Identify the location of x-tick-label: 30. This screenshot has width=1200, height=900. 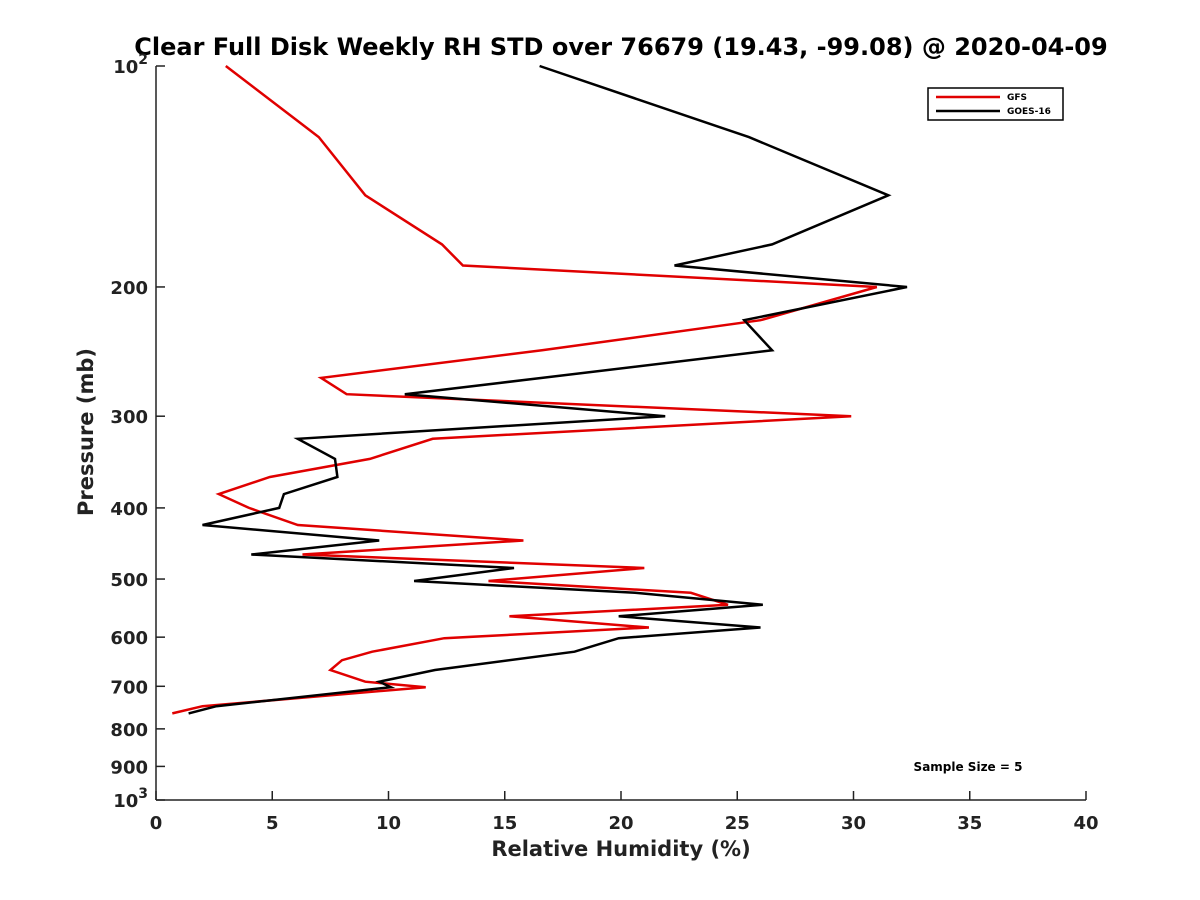
(853, 823).